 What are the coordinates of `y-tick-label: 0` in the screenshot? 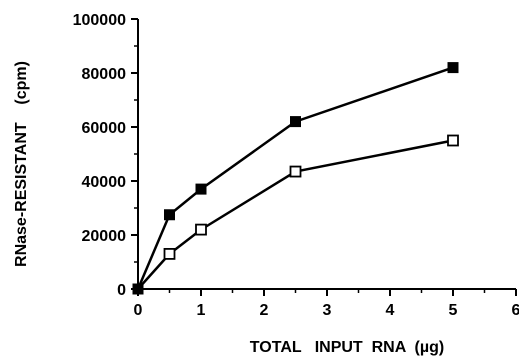 It's located at (121, 290).